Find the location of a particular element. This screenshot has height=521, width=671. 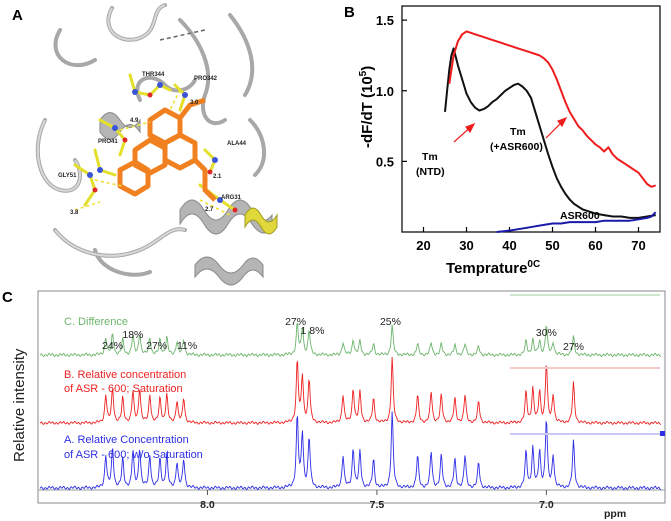

residue-label: THR344 is located at coordinates (153, 75).